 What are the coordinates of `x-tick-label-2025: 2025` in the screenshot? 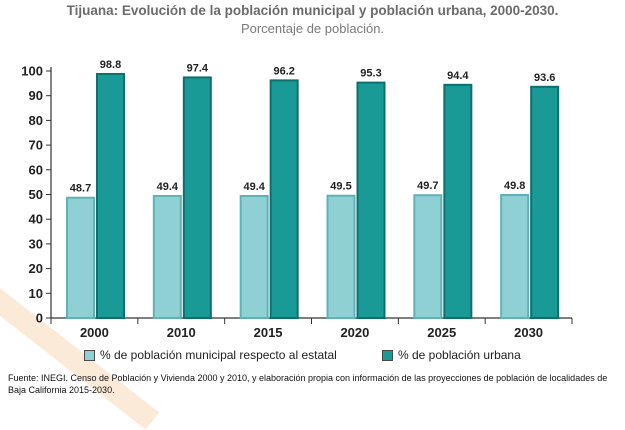 It's located at (441, 332).